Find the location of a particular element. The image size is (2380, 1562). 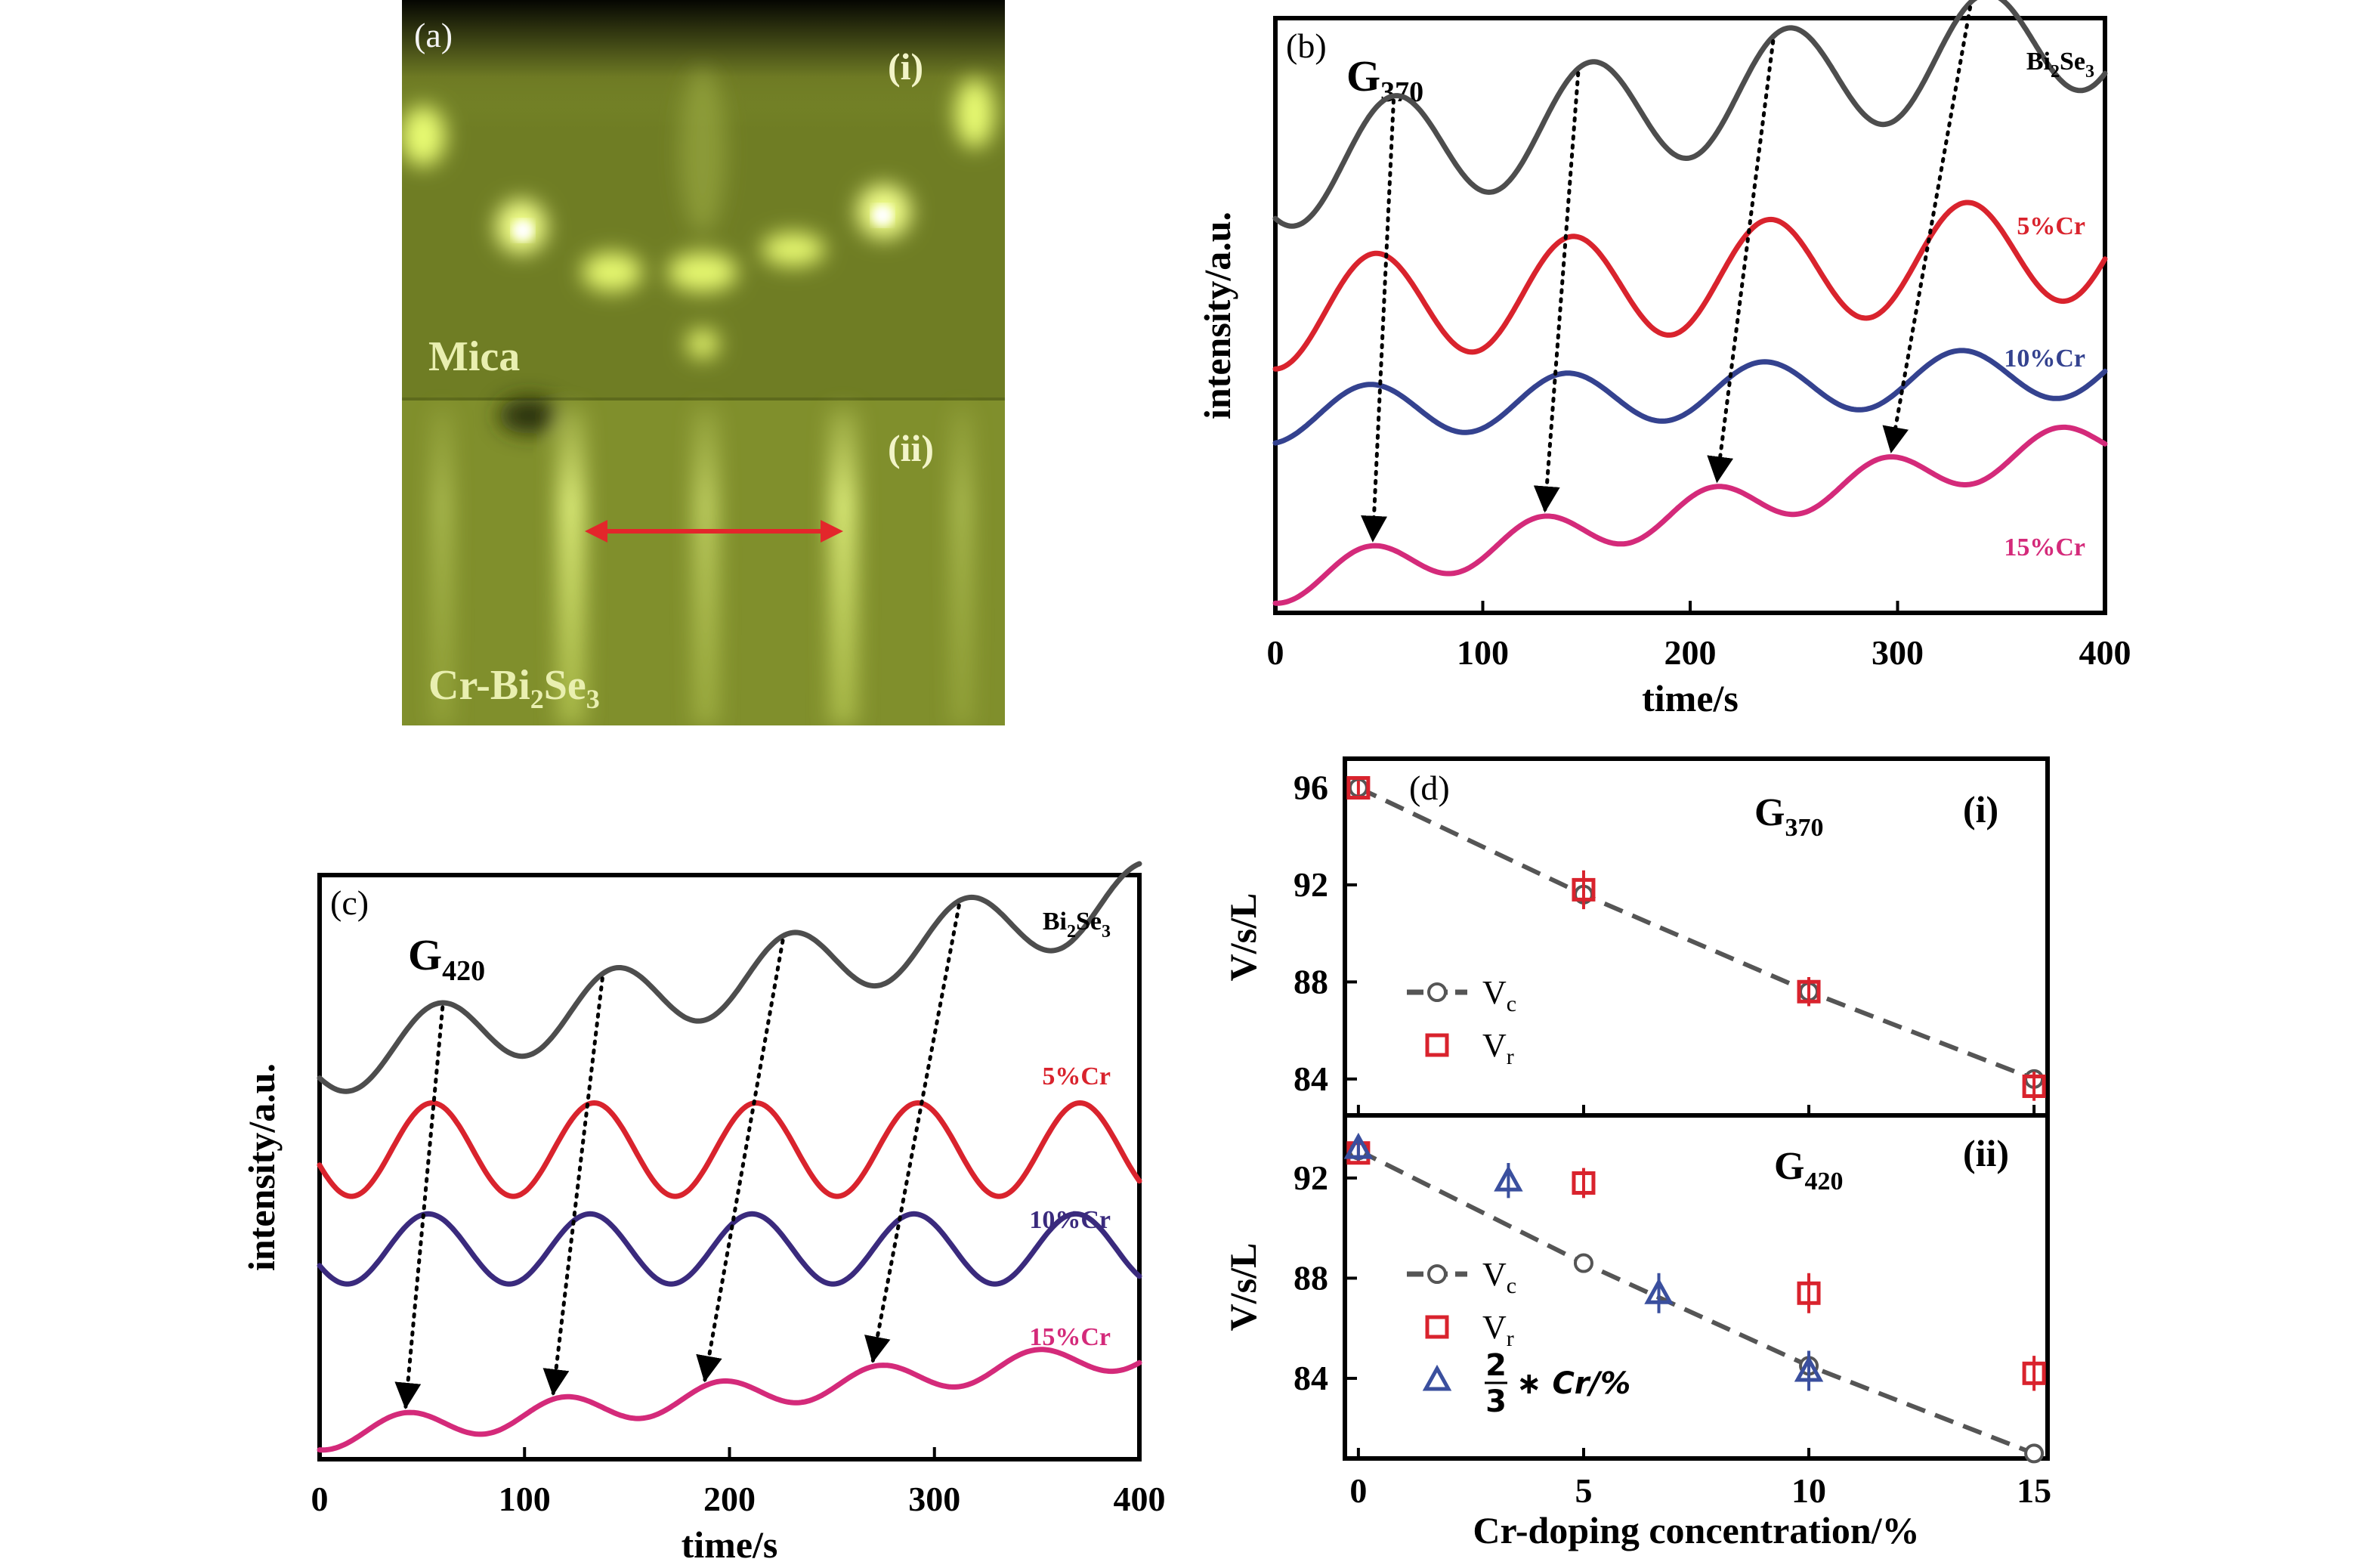

x-tick-label-b: 100 is located at coordinates (1483, 652).